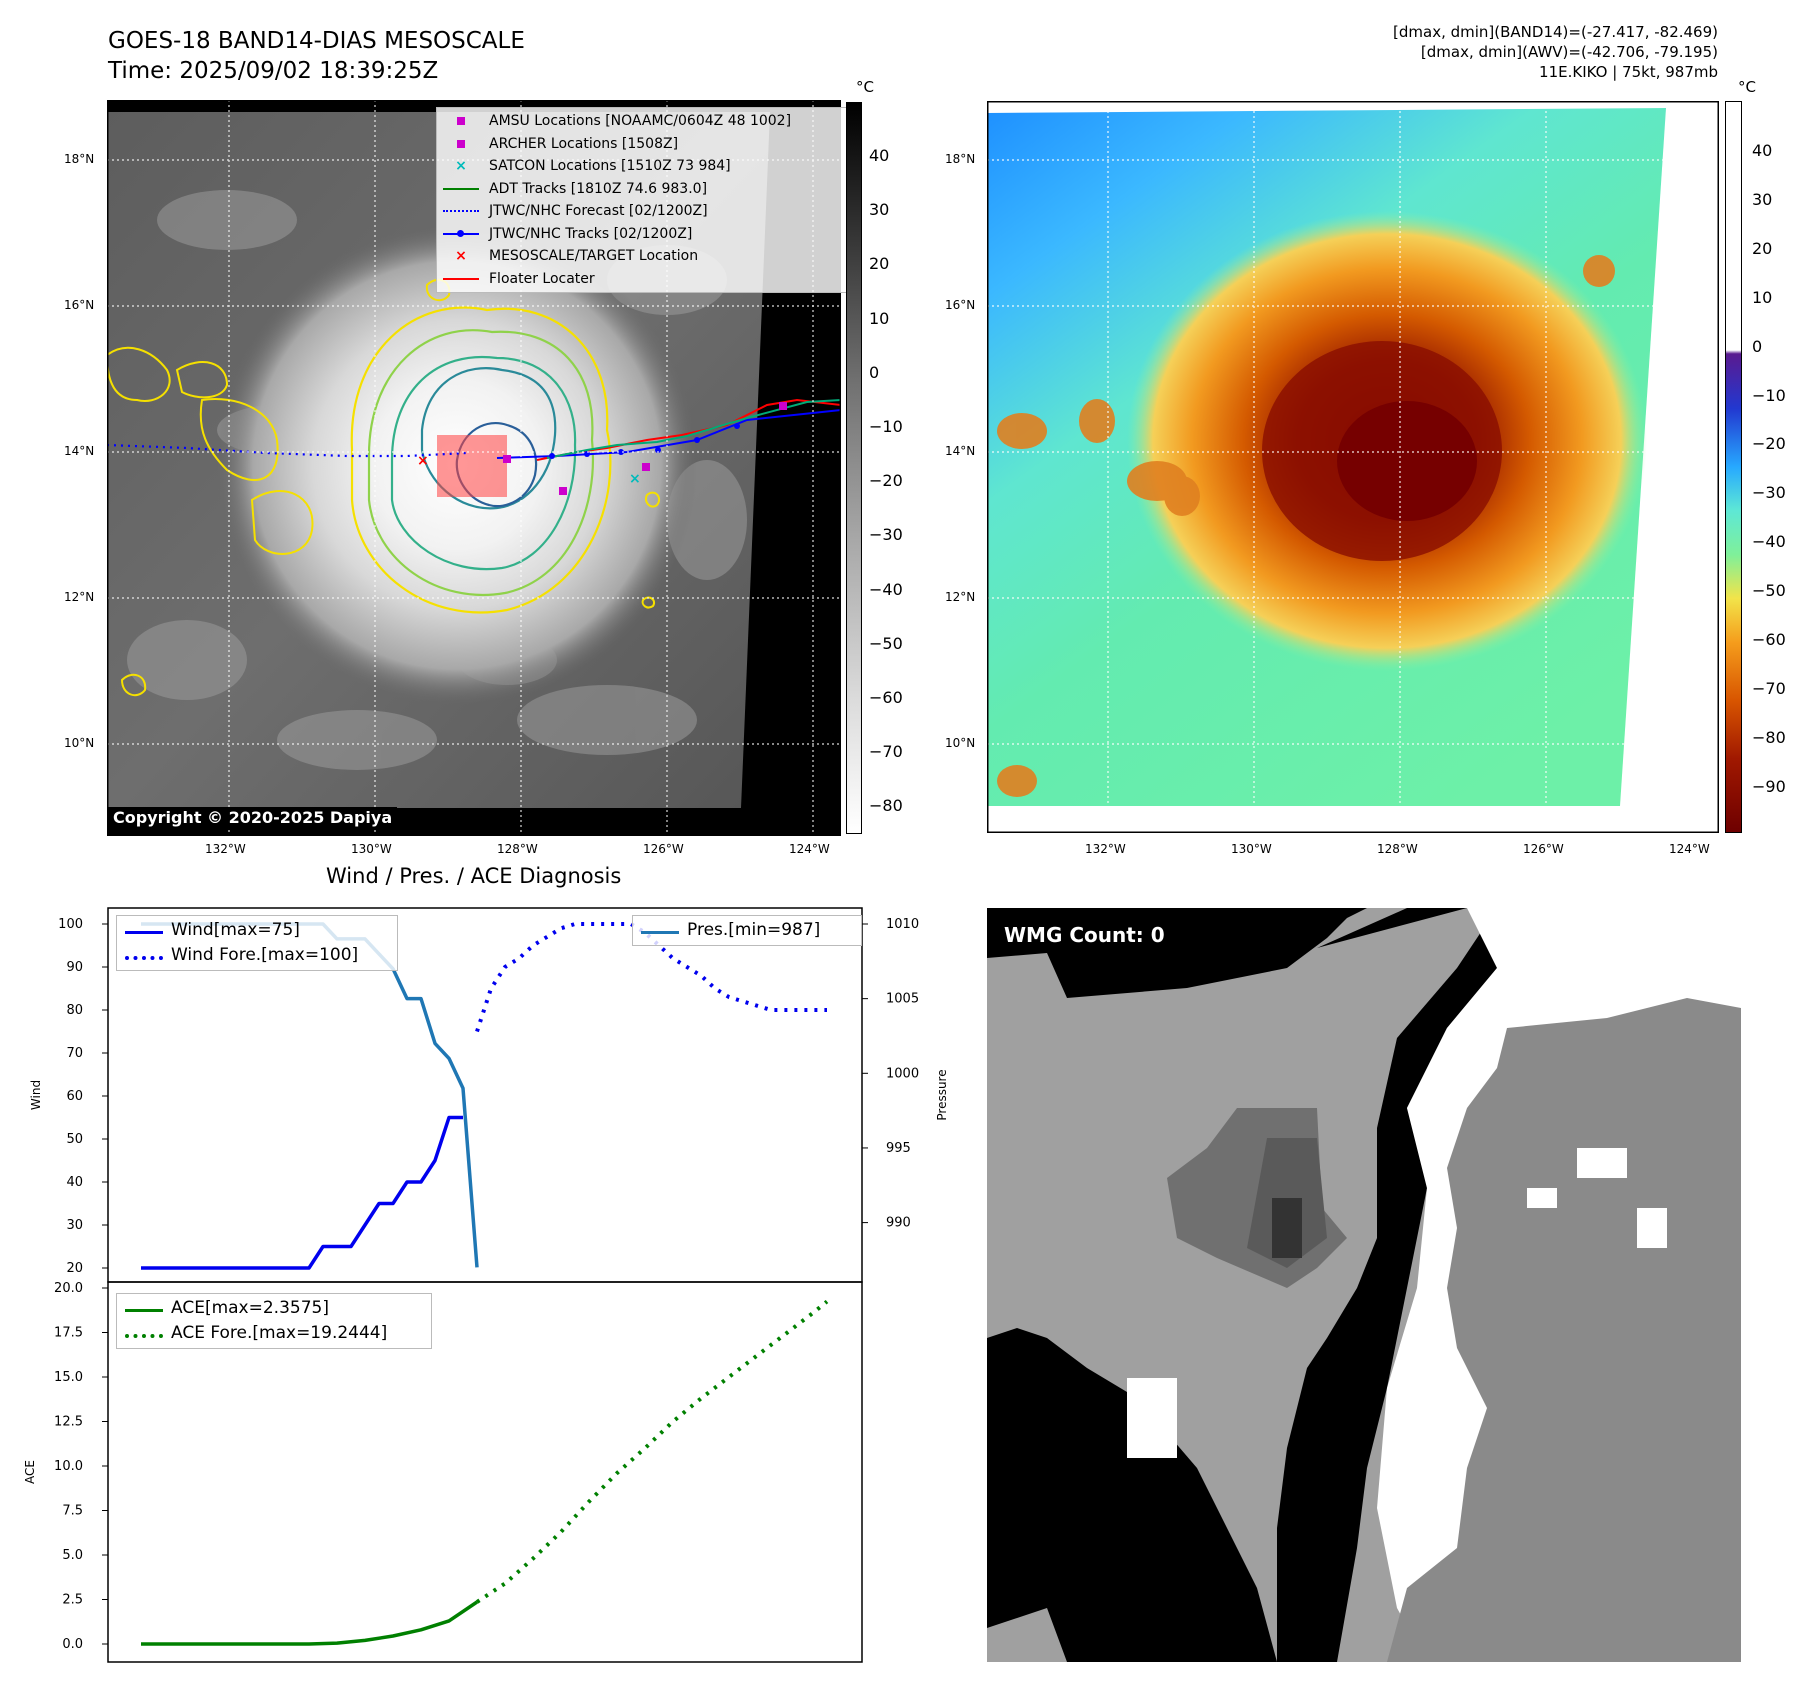  Describe the element at coordinates (942, 1094) in the screenshot. I see `pres-ylabel: Pressure` at that location.